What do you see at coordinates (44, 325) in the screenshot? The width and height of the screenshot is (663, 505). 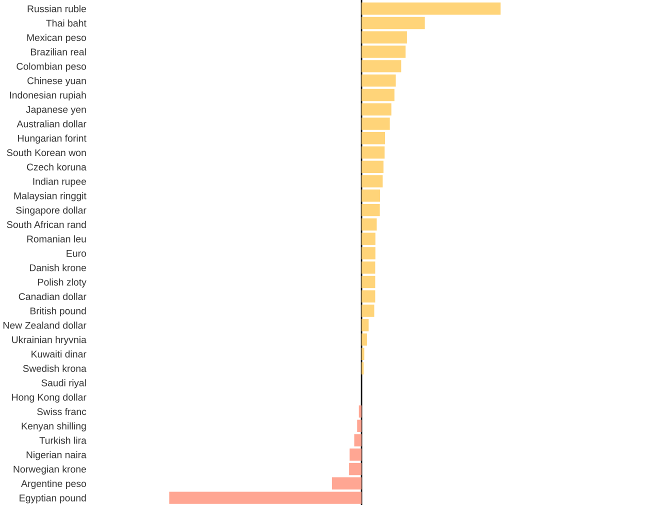 I see `y-tick-label: New Zealand dollar` at bounding box center [44, 325].